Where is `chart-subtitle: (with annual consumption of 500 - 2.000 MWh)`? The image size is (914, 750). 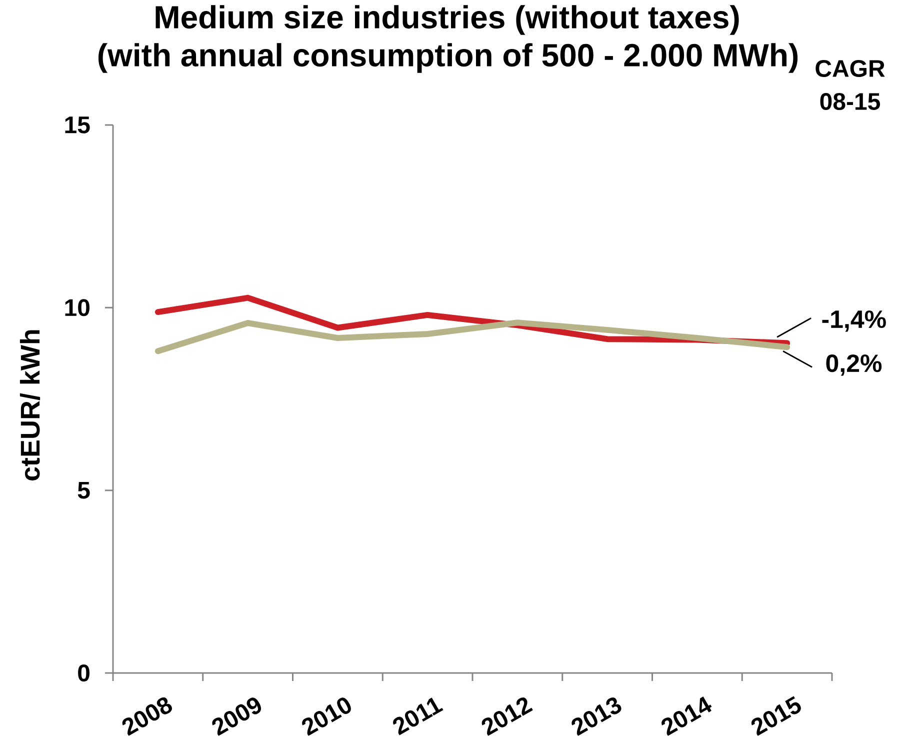
chart-subtitle: (with annual consumption of 500 - 2.000 MWh) is located at coordinates (448, 58).